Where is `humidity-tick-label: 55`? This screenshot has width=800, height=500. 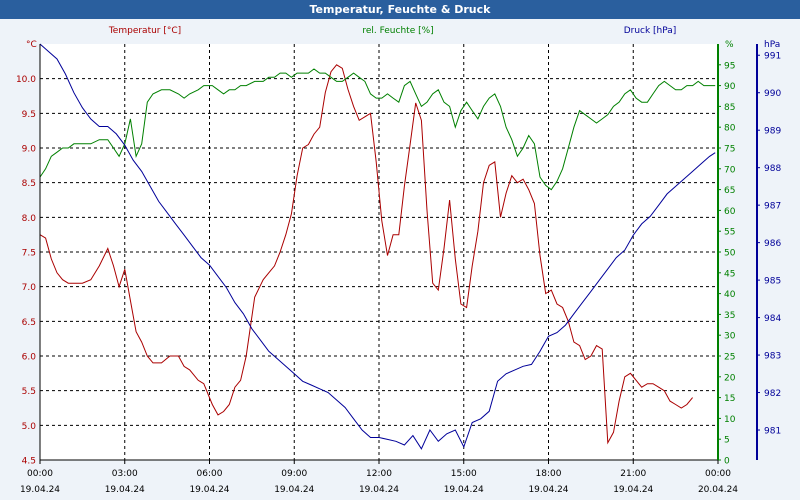
humidity-tick-label: 55 is located at coordinates (729, 233).